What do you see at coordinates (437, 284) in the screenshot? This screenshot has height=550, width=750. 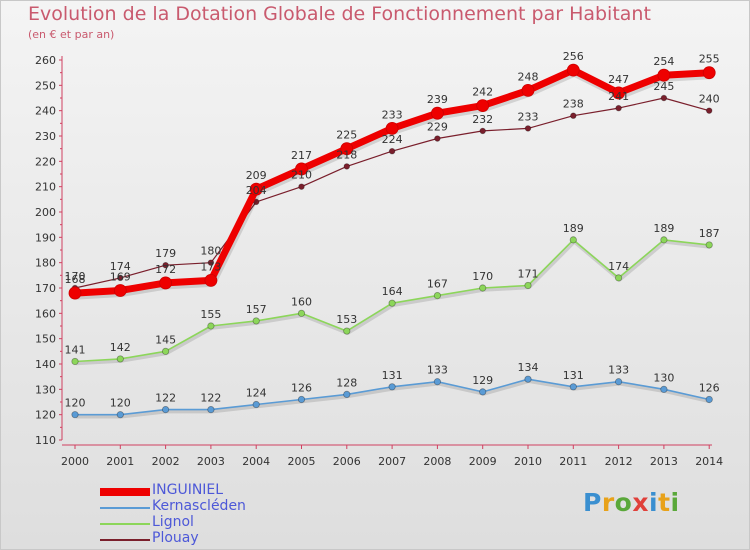 I see `data-label: 167` at bounding box center [437, 284].